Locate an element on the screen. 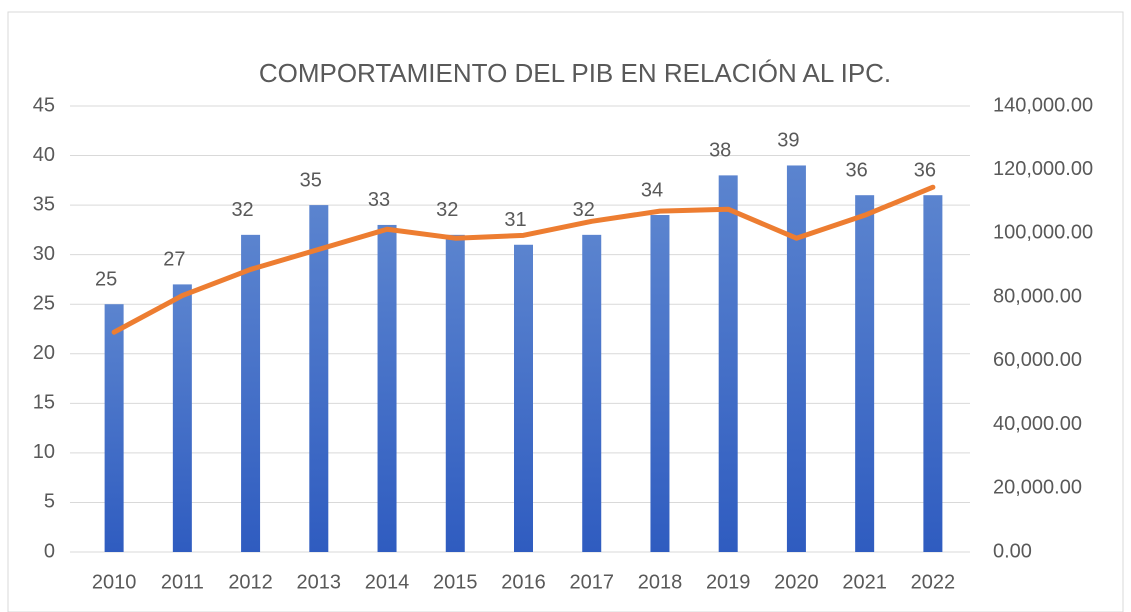 The image size is (1131, 612). x-tick-label: 2015 is located at coordinates (455, 582).